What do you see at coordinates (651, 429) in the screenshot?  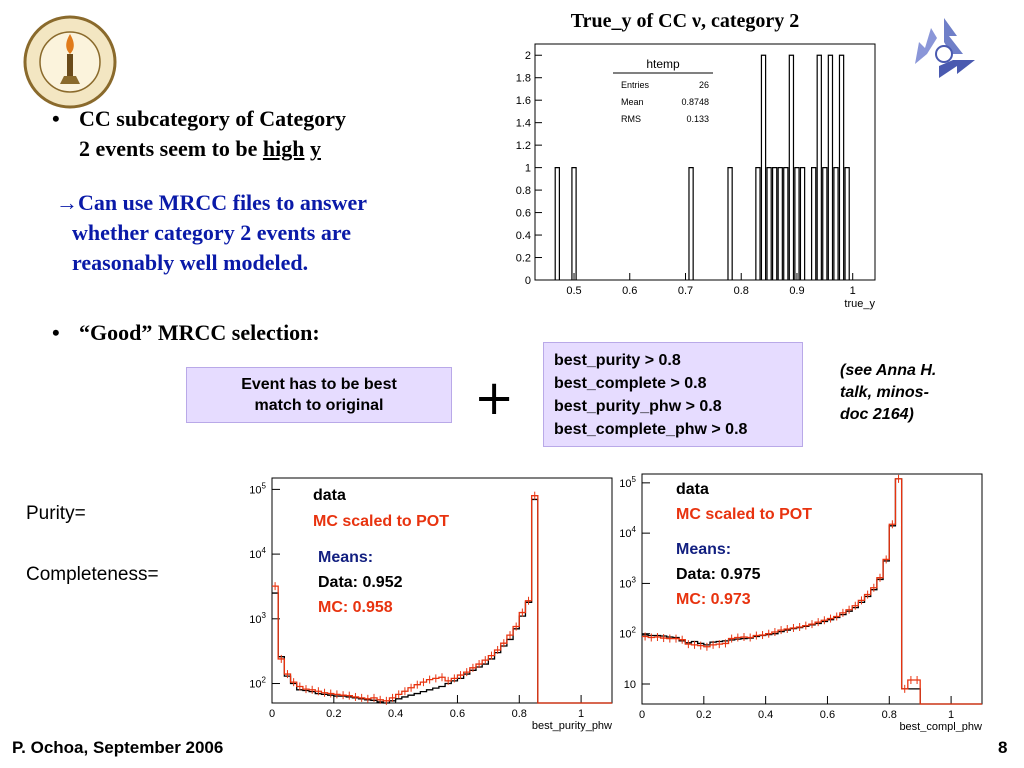 I see `cut-4: best_complete_phw > 0.8` at bounding box center [651, 429].